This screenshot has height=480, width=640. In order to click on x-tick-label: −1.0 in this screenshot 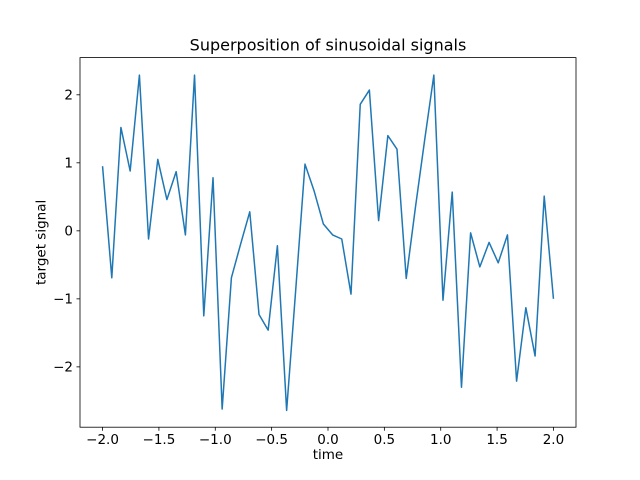, I will do `click(215, 440)`.